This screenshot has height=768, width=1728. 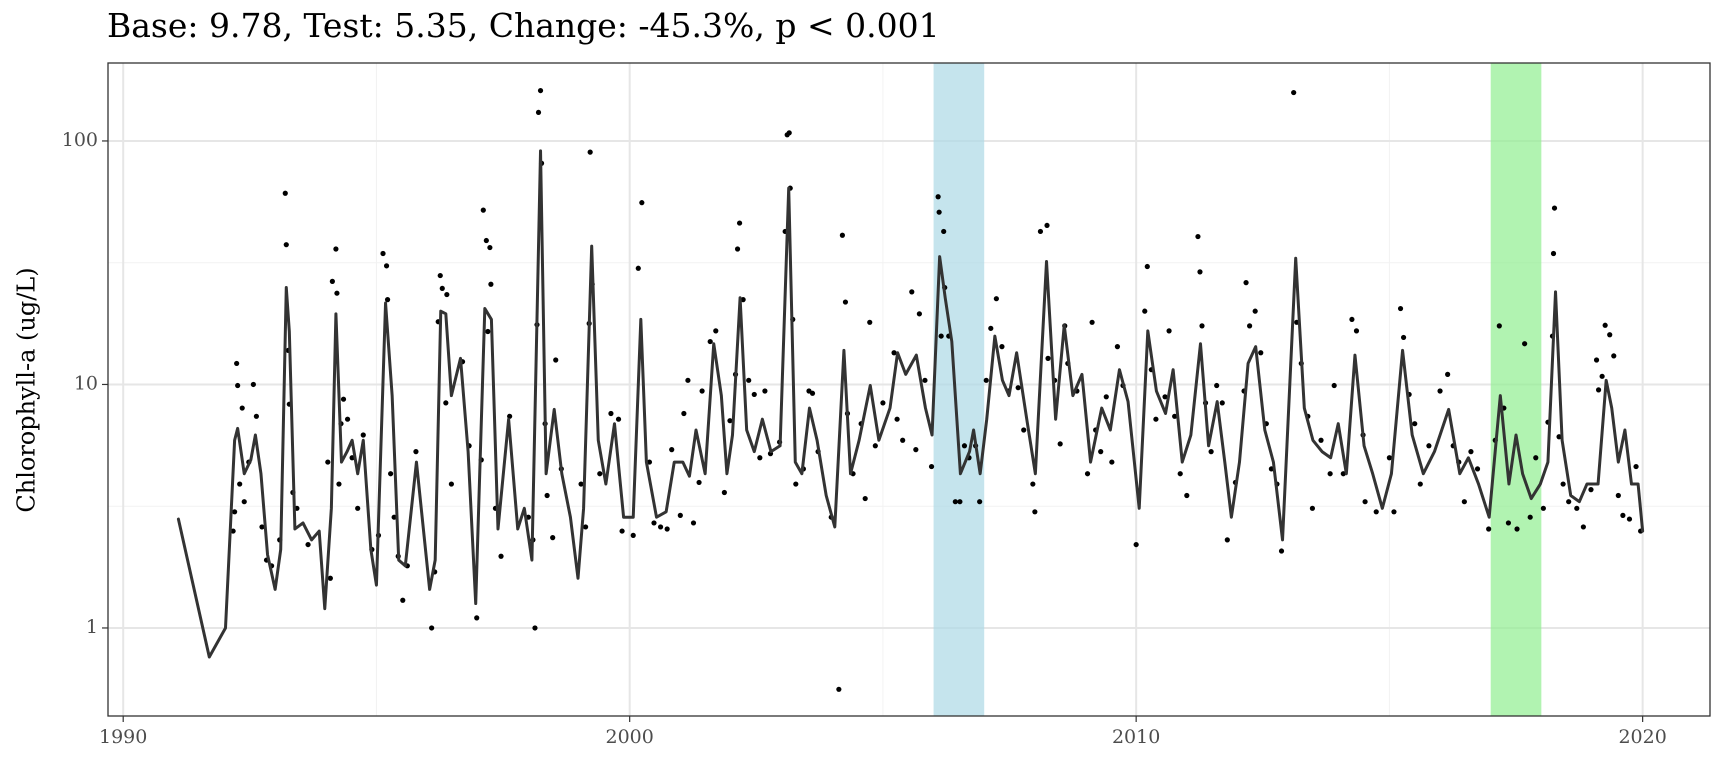 I want to click on y-axis-title: Chlorophyll-a (ug/L), so click(x=27, y=389).